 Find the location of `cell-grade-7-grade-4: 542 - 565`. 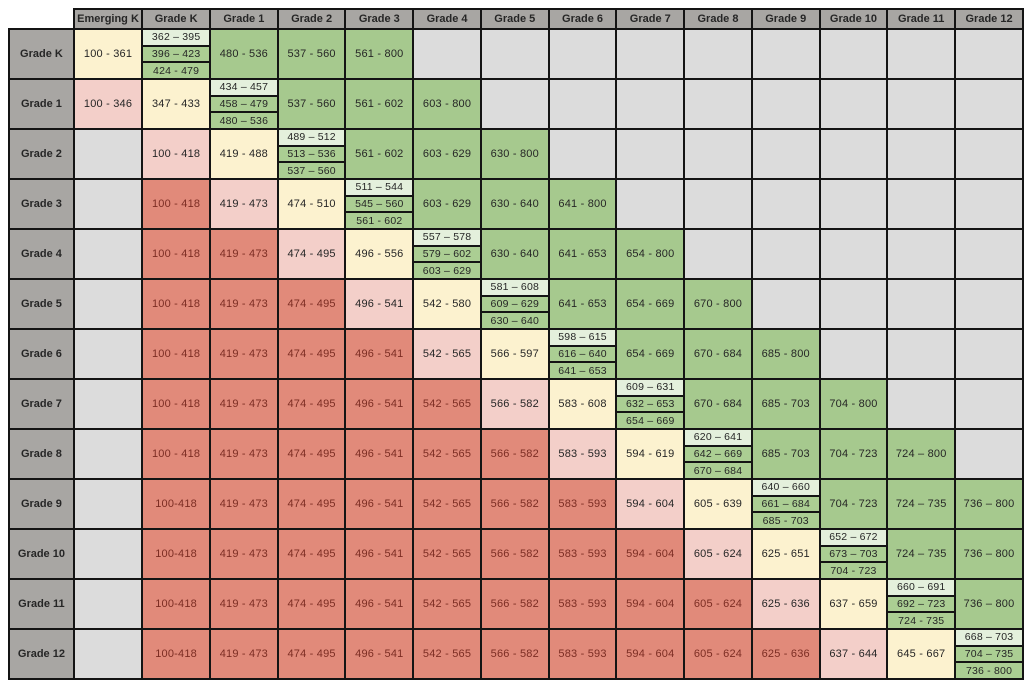

cell-grade-7-grade-4: 542 - 565 is located at coordinates (447, 404).